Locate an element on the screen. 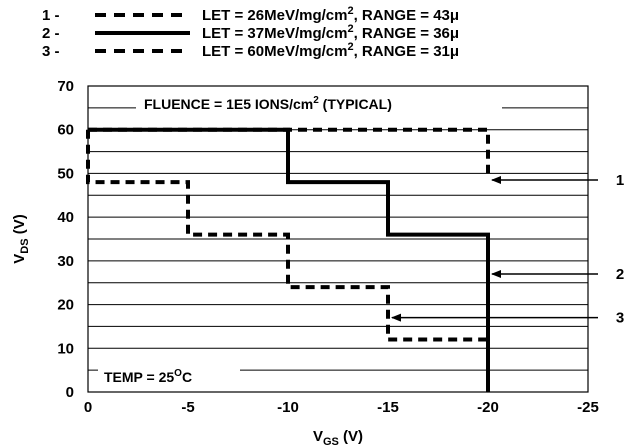 The width and height of the screenshot is (630, 447). y-tick-label: 50 is located at coordinates (65, 173).